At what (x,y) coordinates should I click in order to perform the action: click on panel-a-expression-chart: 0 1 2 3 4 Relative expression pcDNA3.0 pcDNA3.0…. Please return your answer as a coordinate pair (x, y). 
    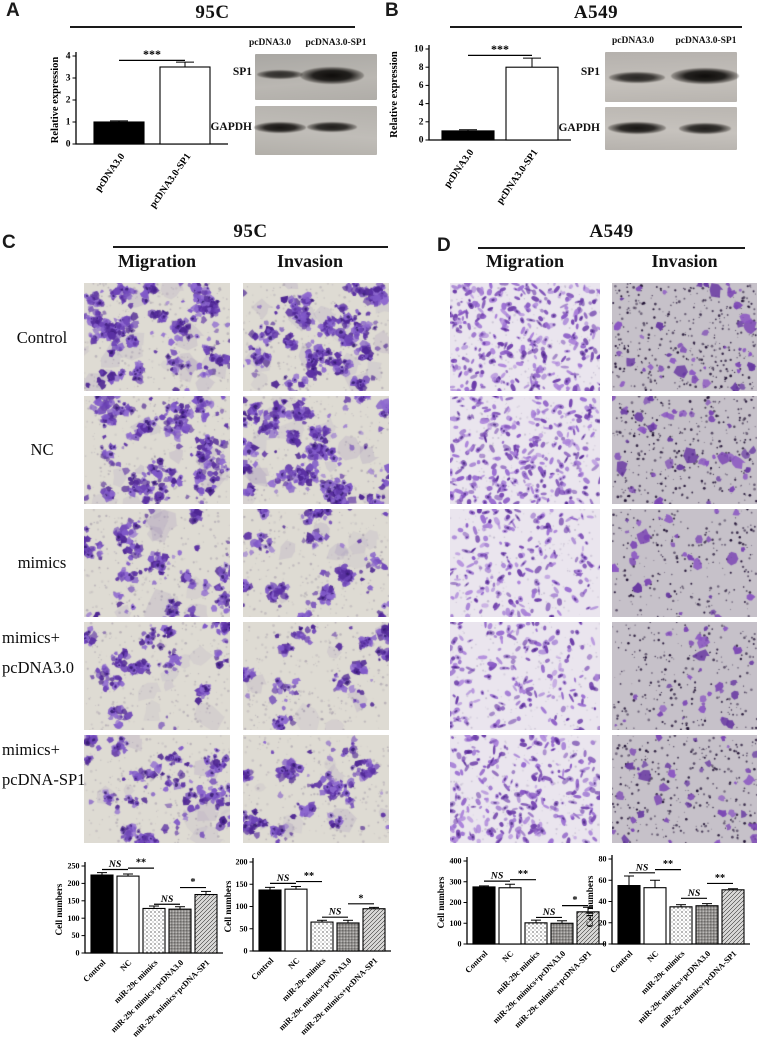
    Looking at the image, I should click on (145, 120).